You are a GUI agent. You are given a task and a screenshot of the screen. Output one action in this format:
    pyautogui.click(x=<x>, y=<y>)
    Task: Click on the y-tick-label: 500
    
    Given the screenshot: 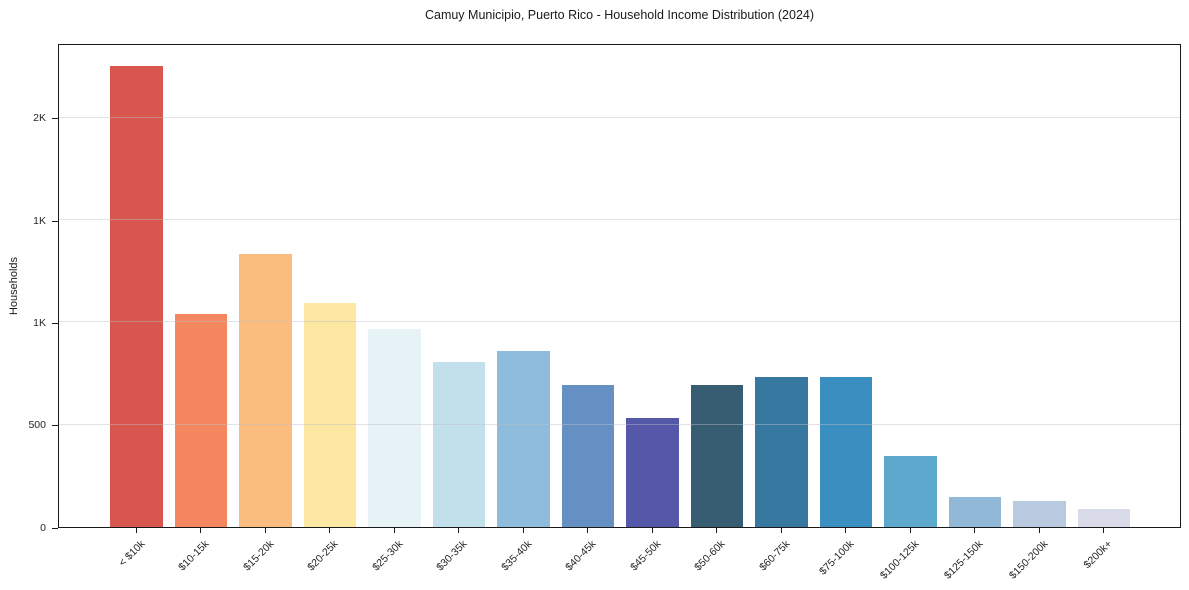 What is the action you would take?
    pyautogui.click(x=37, y=425)
    